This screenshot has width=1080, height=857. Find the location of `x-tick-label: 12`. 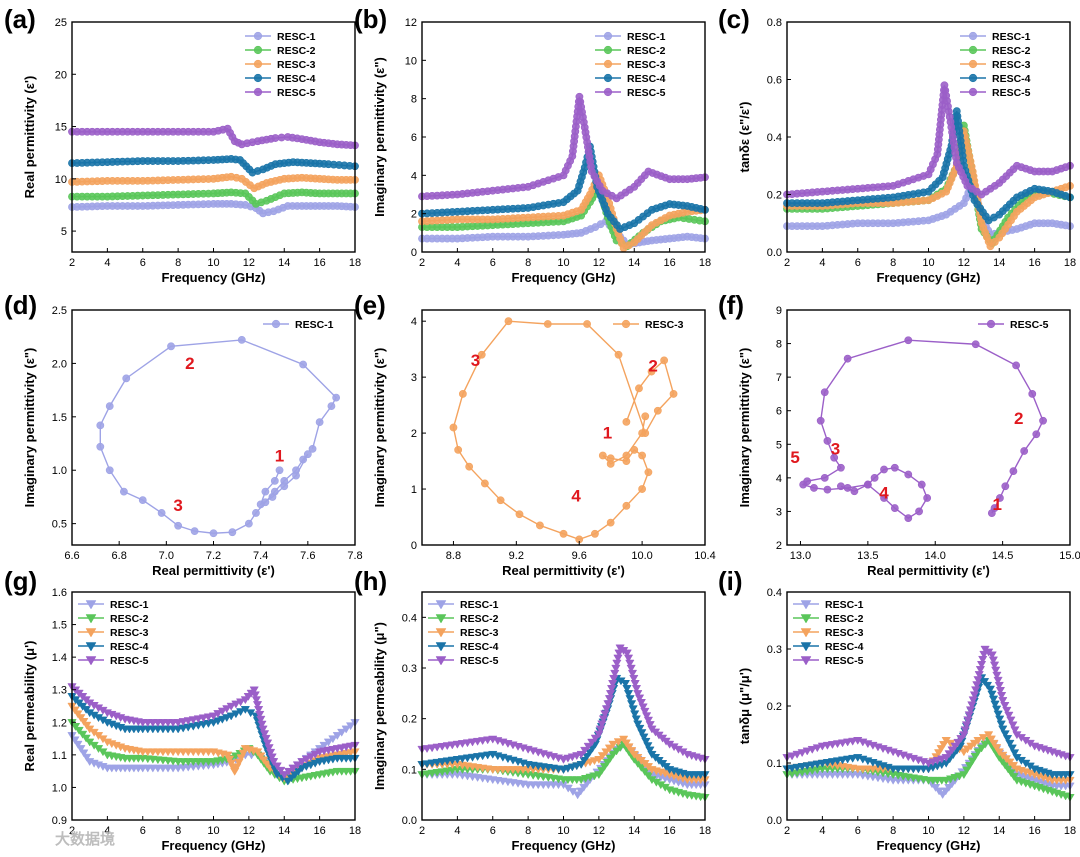

x-tick-label: 12 is located at coordinates (249, 263).